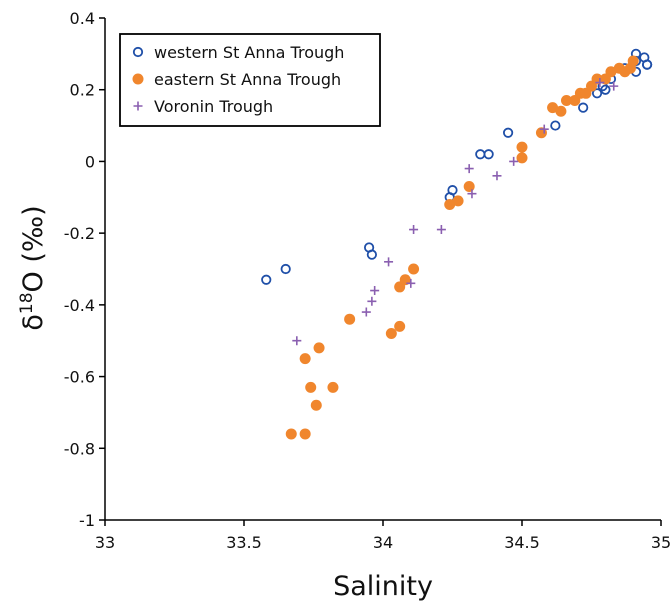  I want to click on x-tick-label: 33.5, so click(244, 542).